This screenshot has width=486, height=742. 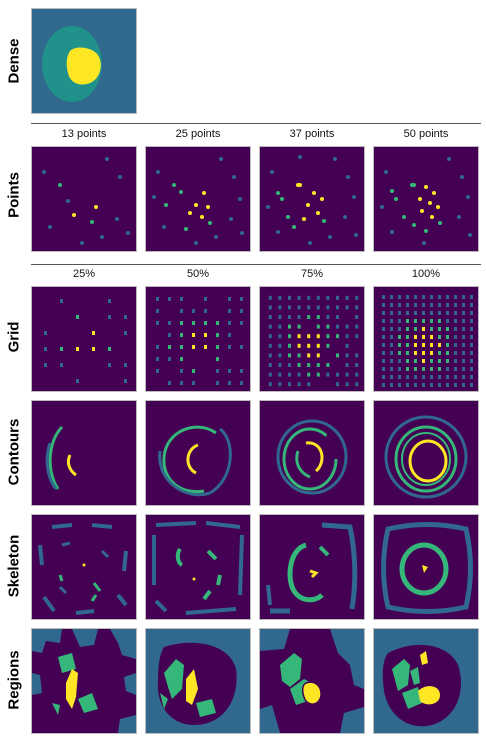 I want to click on col-label-13-points: 13 points, so click(x=84, y=134).